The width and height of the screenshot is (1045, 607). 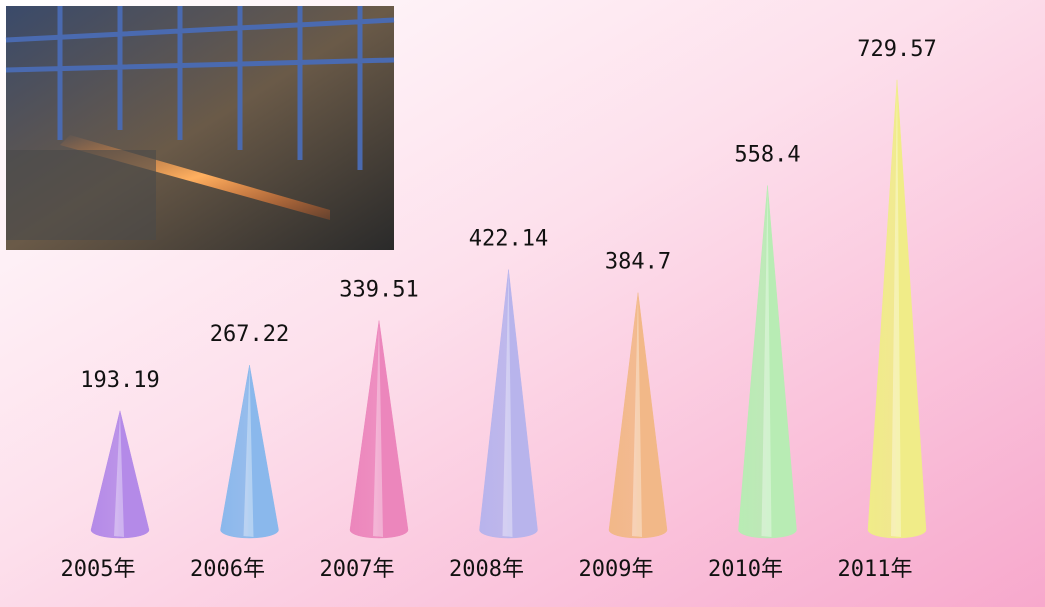 What do you see at coordinates (378, 290) in the screenshot?
I see `value-label: 339.51` at bounding box center [378, 290].